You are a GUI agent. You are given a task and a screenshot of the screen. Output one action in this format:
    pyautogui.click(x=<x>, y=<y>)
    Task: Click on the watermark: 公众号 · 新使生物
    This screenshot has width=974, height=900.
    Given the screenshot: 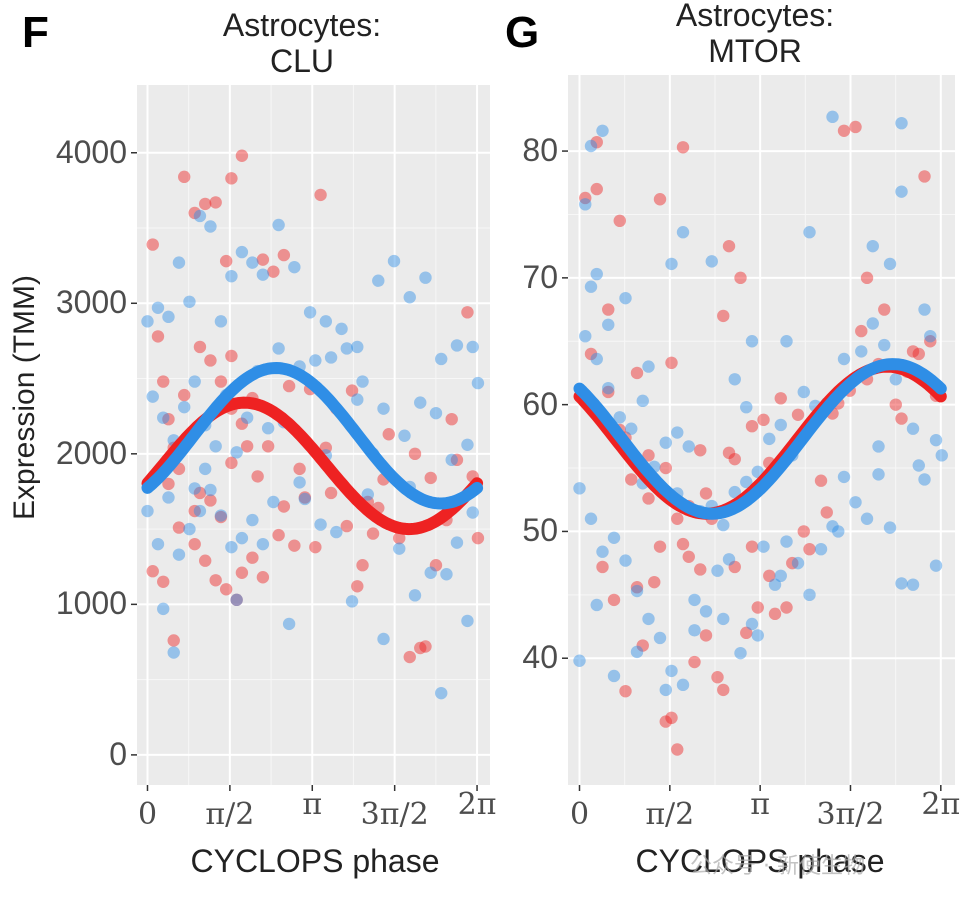 What is the action you would take?
    pyautogui.click(x=777, y=866)
    